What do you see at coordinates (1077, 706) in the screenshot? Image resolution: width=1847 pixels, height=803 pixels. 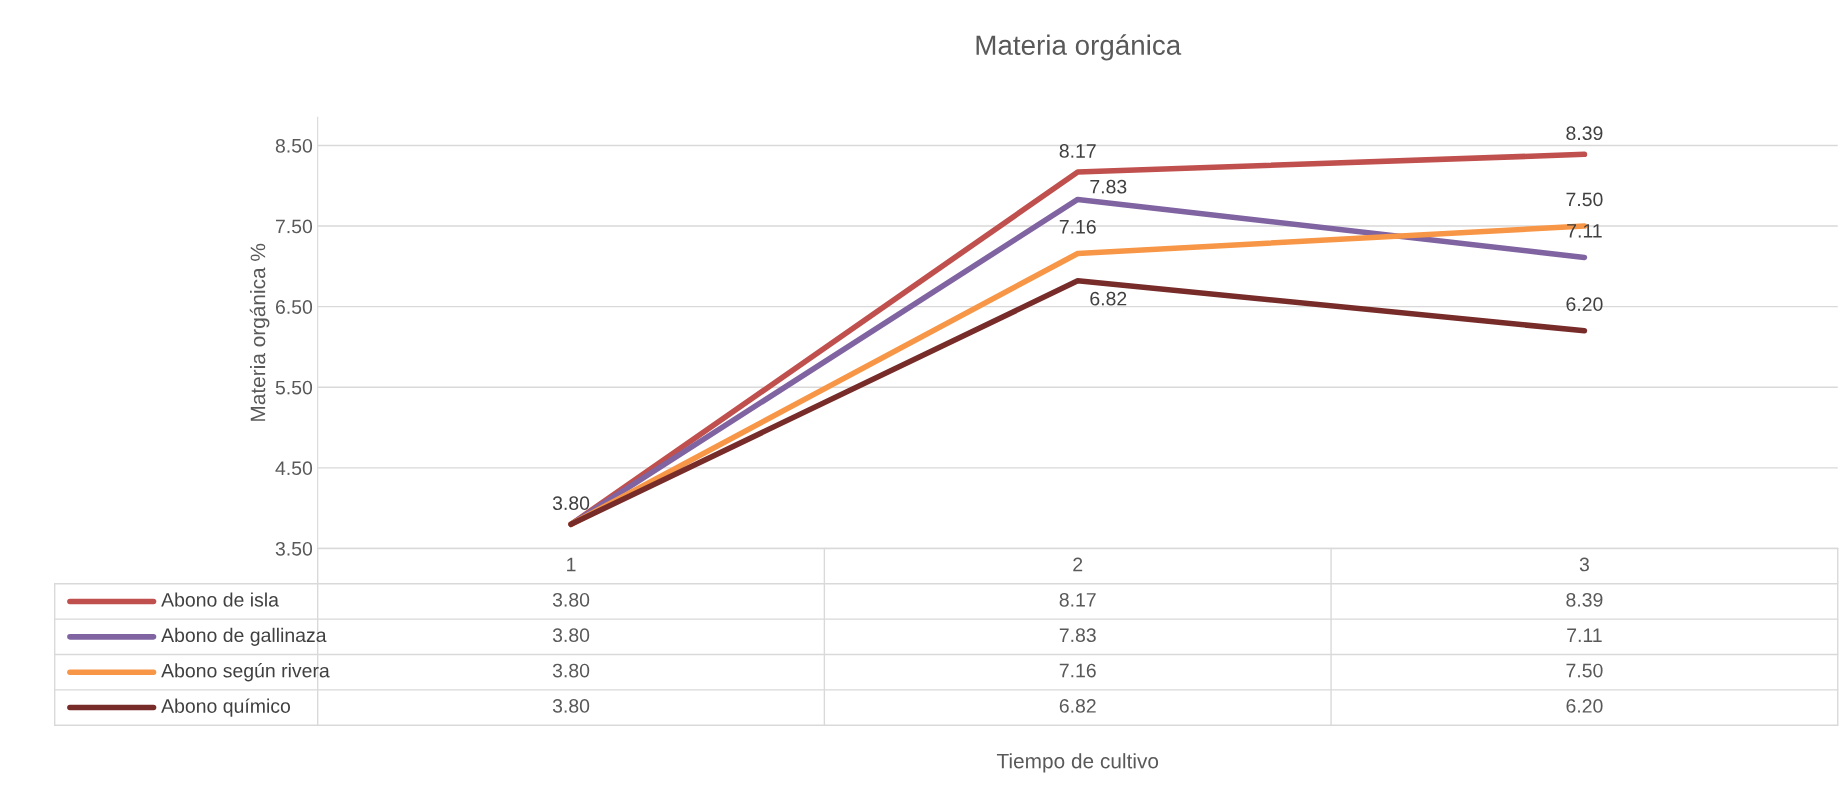 I see `text: 6.82` at bounding box center [1077, 706].